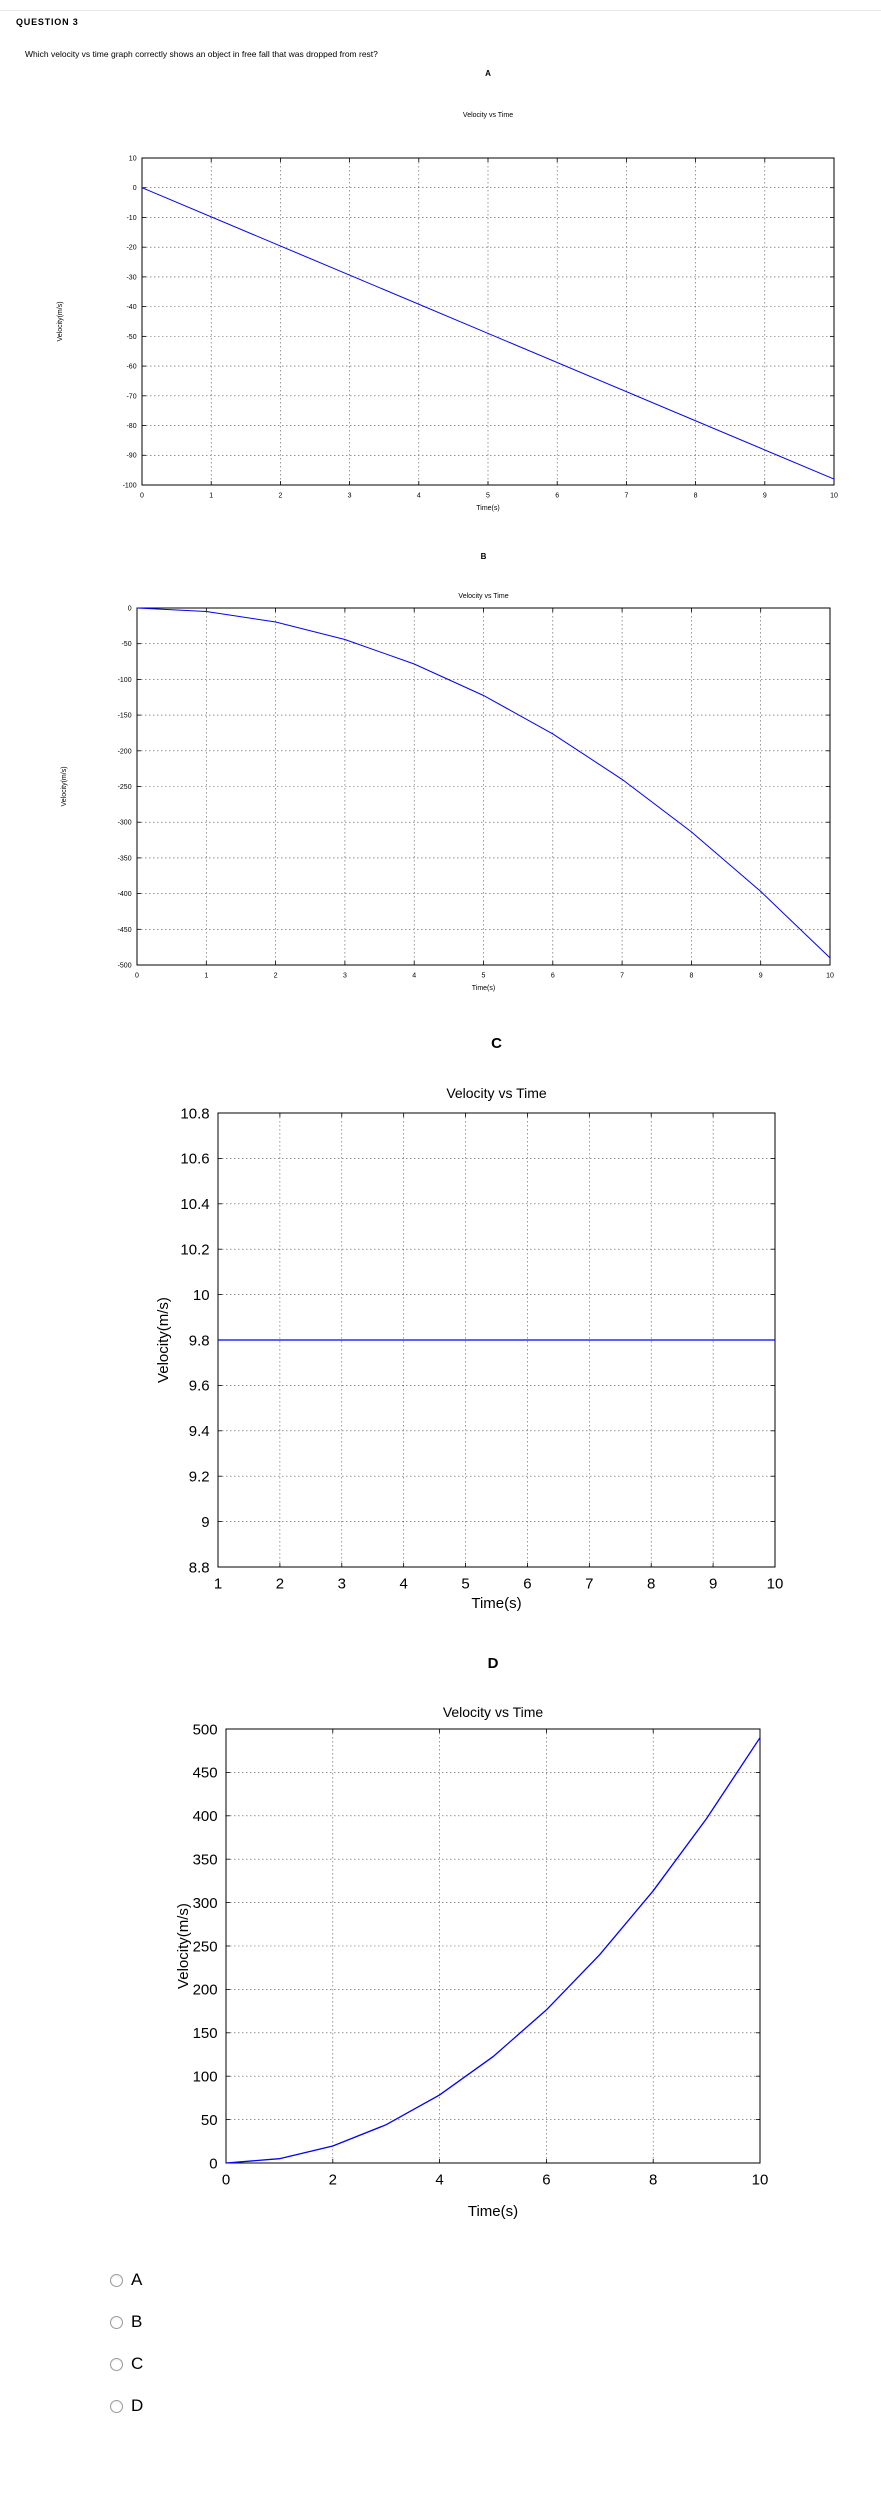 The height and width of the screenshot is (2500, 881). Describe the element at coordinates (131, 396) in the screenshot. I see `y-tick-label: -70` at that location.